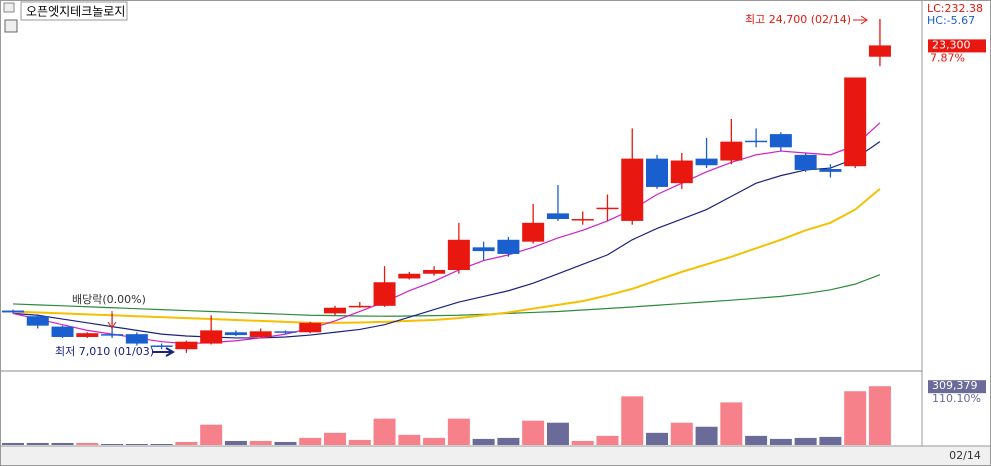  I want to click on bottom-axis, so click(495, 455).